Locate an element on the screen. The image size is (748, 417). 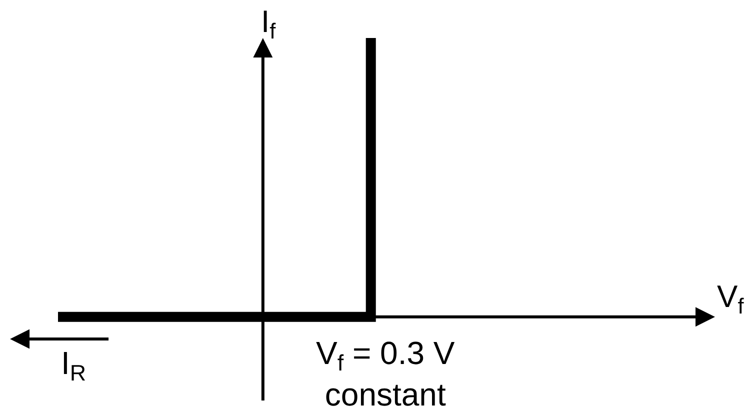
x-axis-title: V$_{f}$ is located at coordinates (731, 299).